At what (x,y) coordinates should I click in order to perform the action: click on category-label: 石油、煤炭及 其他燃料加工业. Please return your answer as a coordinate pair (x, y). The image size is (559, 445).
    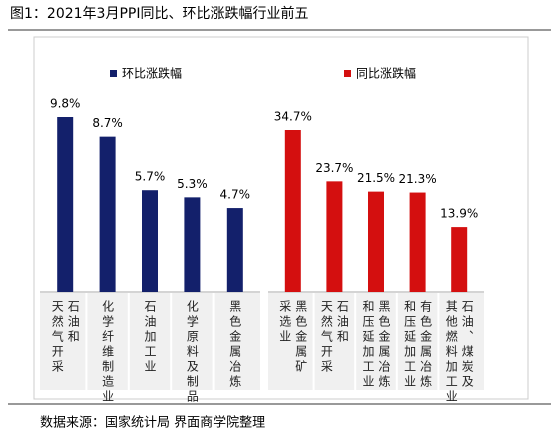
    Looking at the image, I should click on (459, 352).